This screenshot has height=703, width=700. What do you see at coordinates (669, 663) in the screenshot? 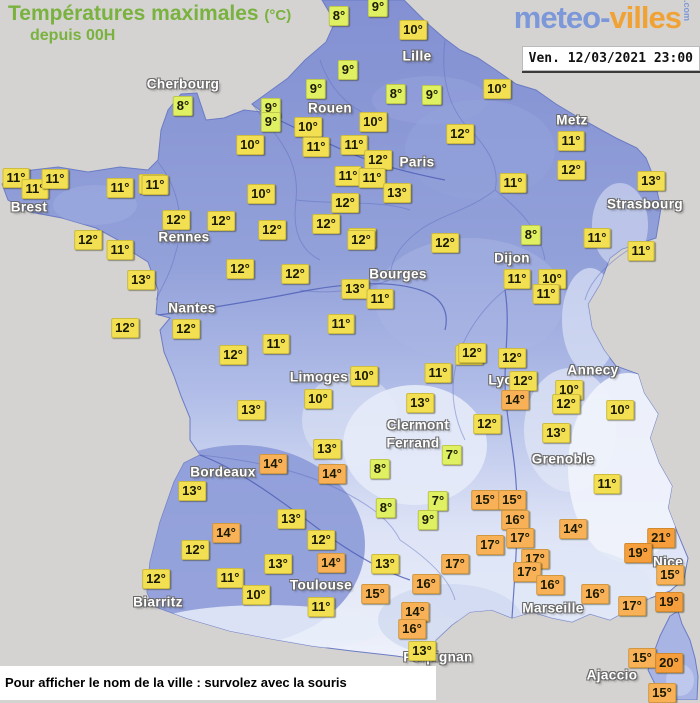
I see `temp-badge: 20°` at bounding box center [669, 663].